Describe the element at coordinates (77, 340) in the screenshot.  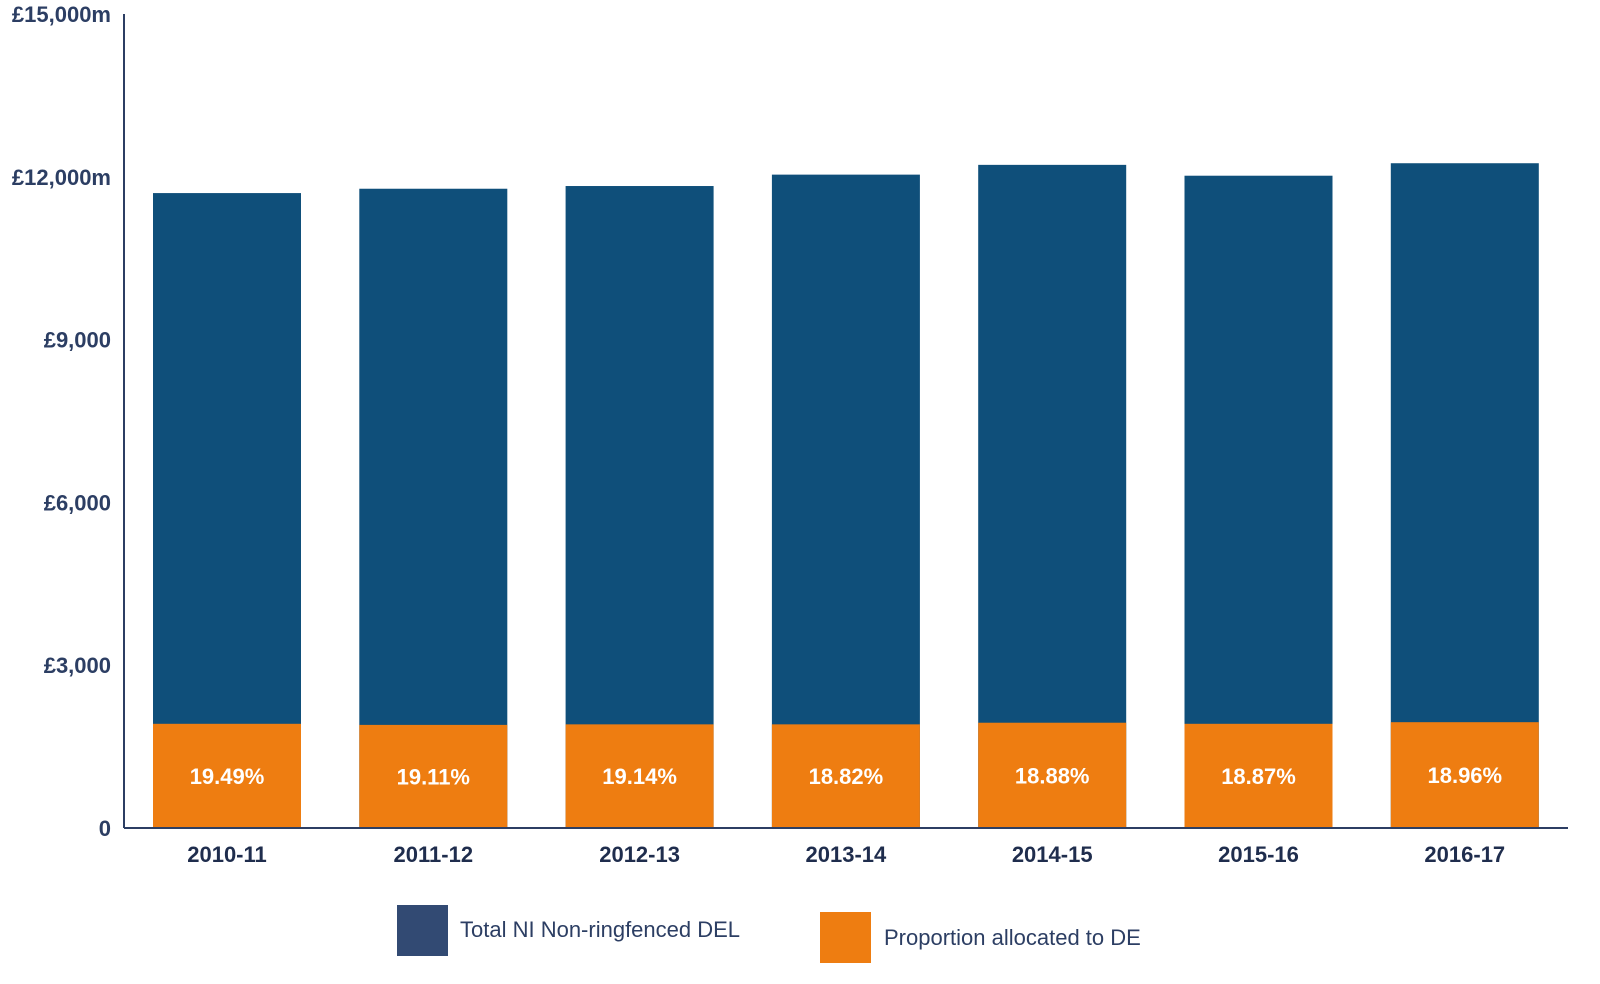
I see `y-tick-label: £9,000` at that location.